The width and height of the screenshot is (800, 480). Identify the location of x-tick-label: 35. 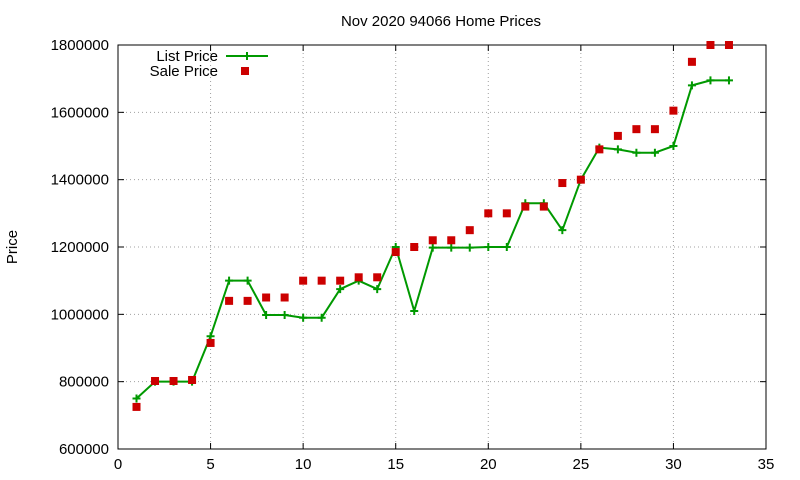
(766, 464).